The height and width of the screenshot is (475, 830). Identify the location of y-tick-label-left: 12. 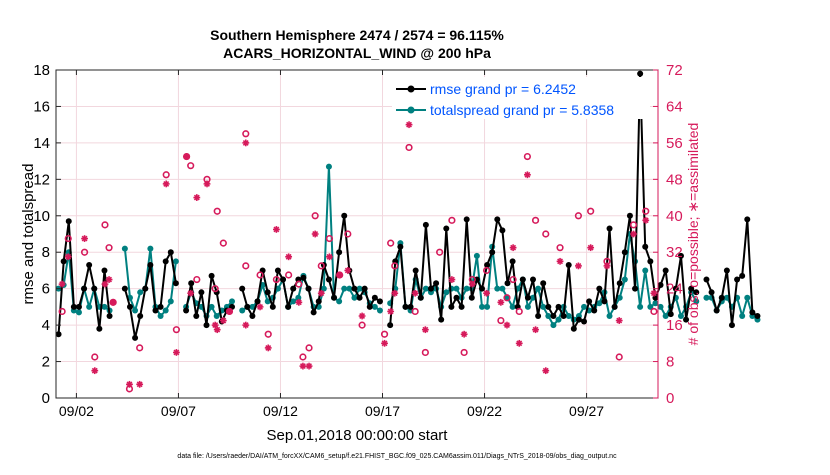
(41, 179).